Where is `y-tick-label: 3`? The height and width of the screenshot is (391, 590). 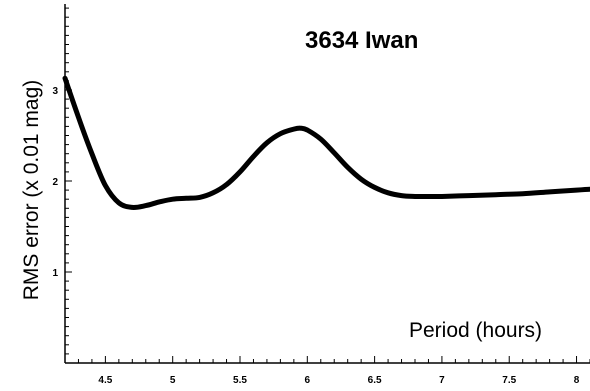
y-tick-label: 3 is located at coordinates (55, 91).